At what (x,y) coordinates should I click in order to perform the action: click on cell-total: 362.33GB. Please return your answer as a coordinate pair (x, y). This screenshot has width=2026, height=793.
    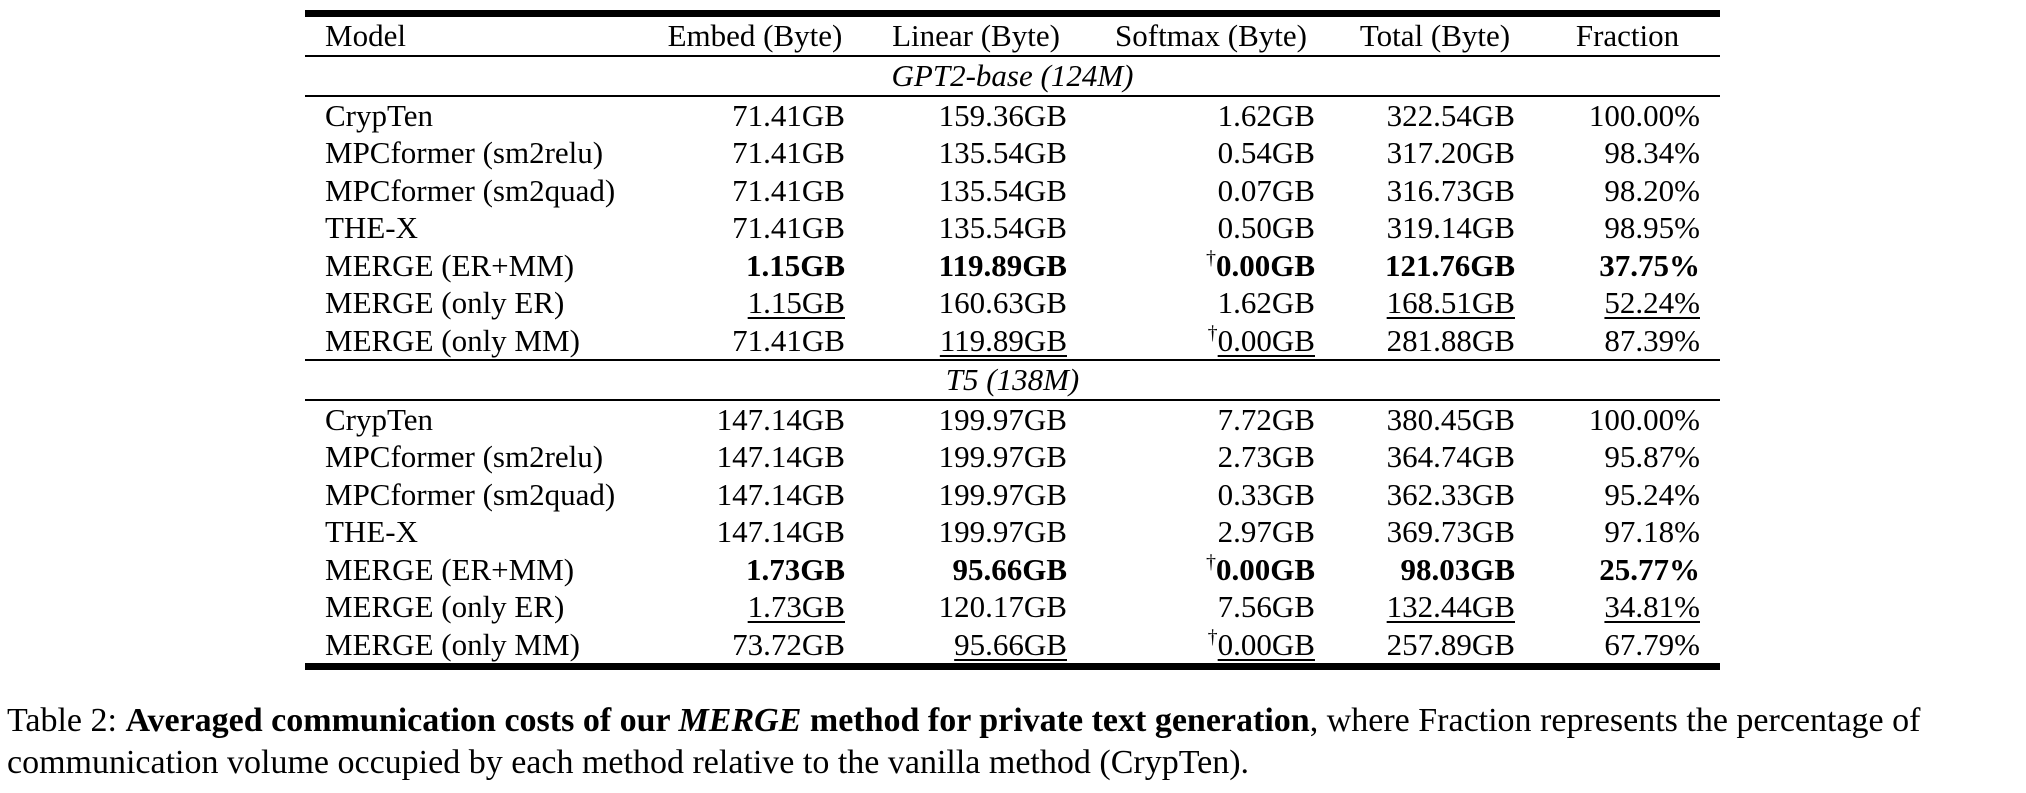
    Looking at the image, I should click on (1450, 494).